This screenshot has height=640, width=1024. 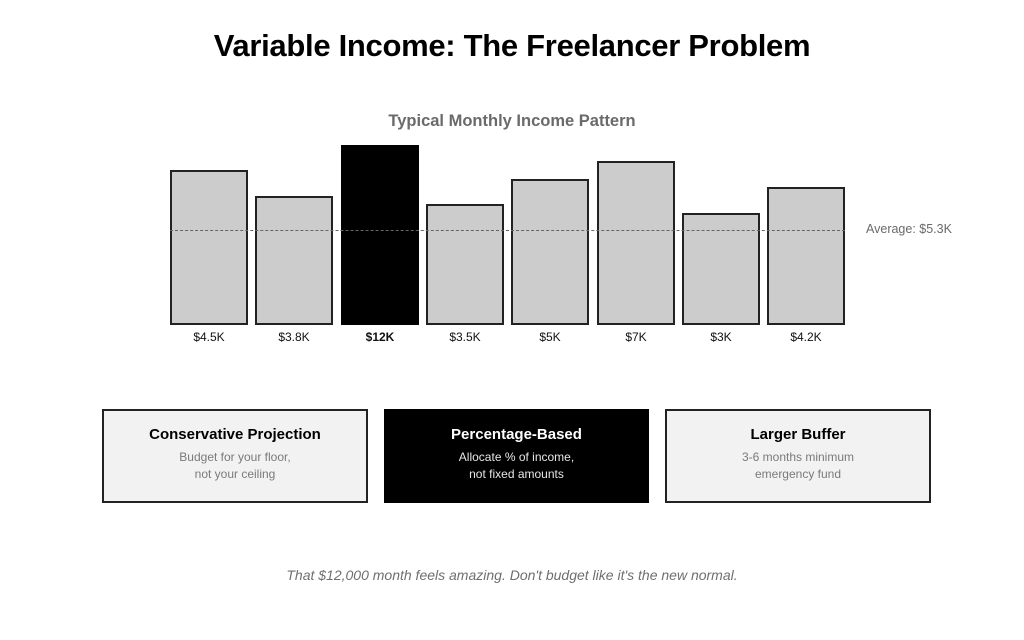 I want to click on bar-value-label-highlighted: $12K, so click(x=380, y=337).